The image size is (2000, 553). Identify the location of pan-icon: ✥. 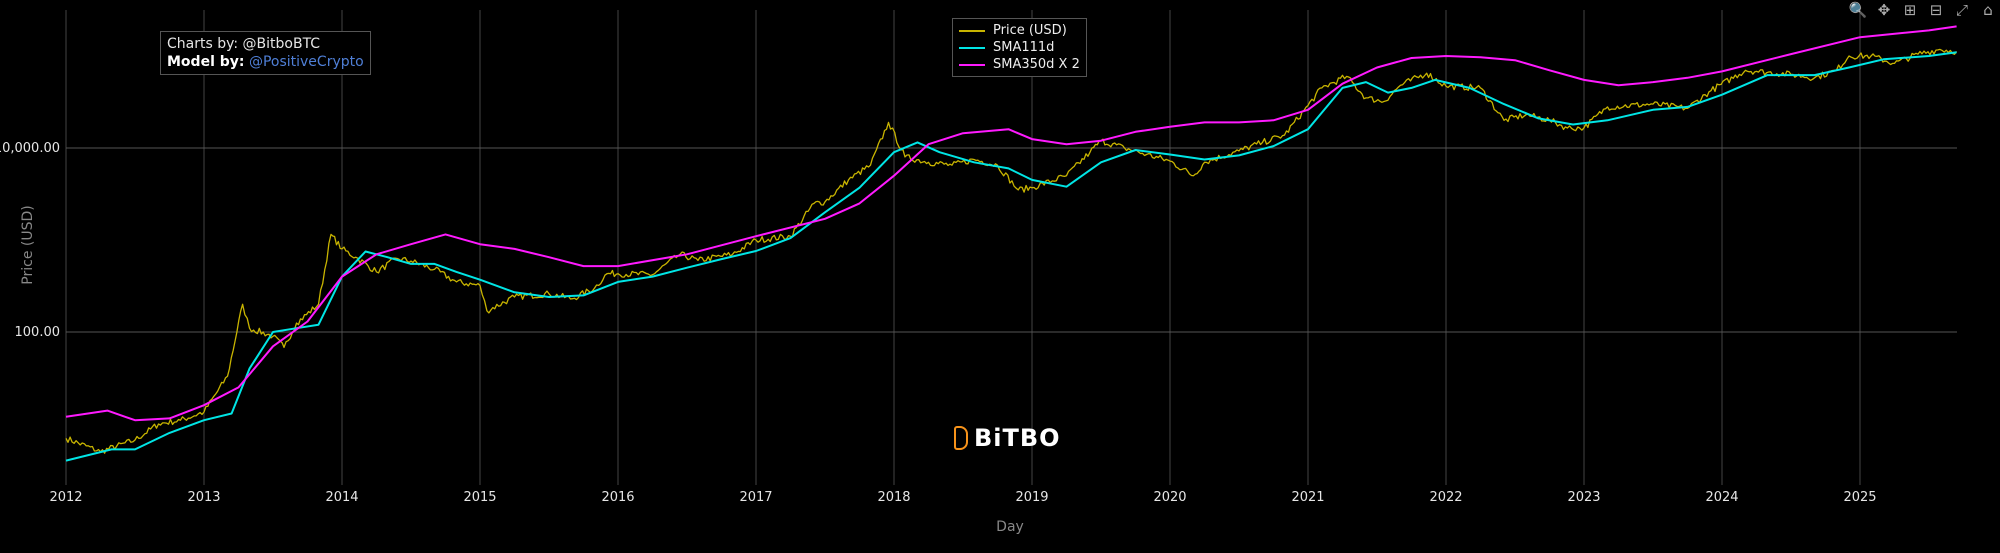
(1884, 10).